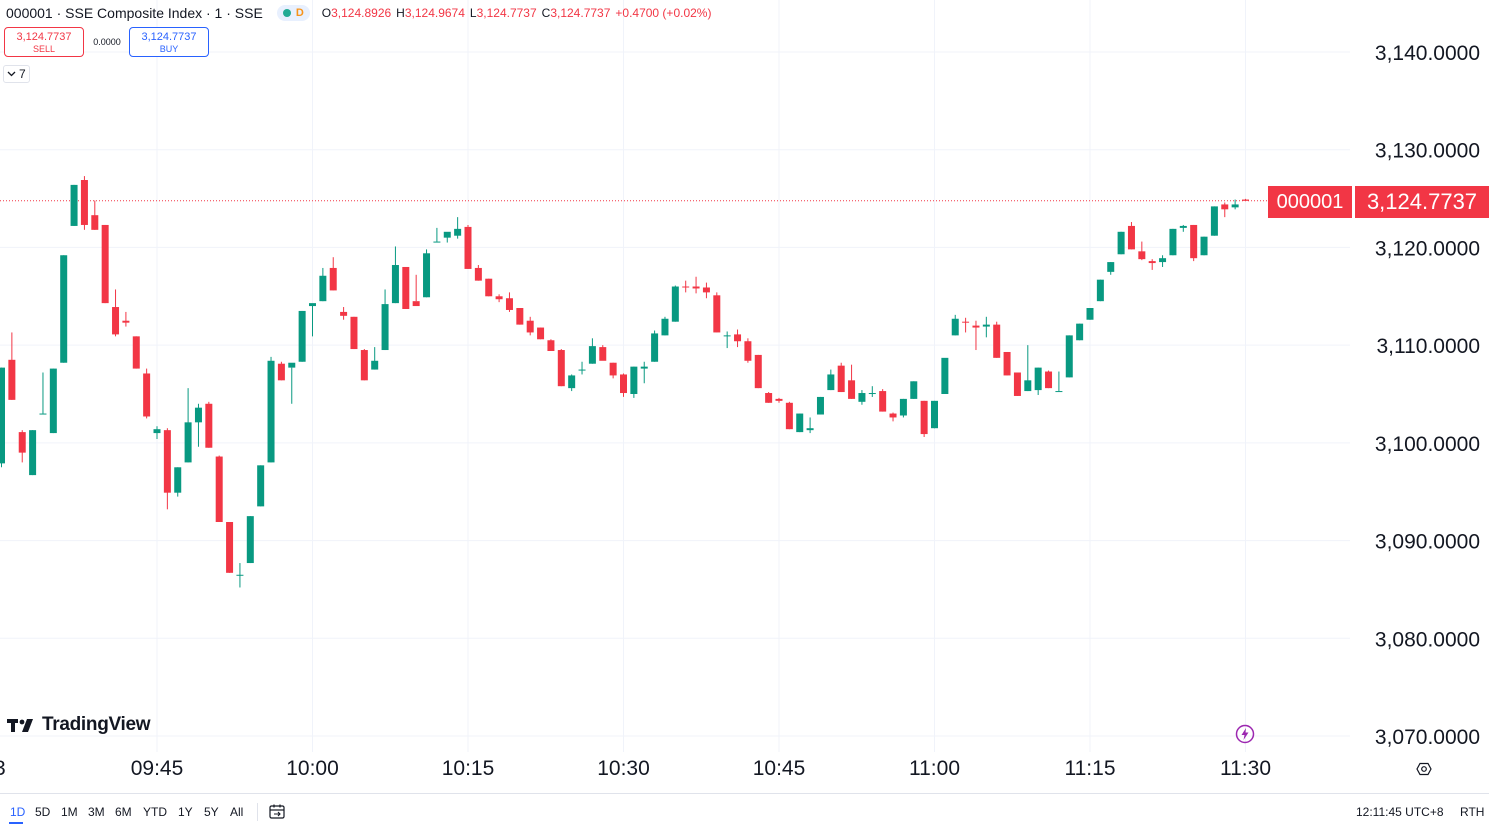  What do you see at coordinates (18, 812) in the screenshot?
I see `range-1d: 1D` at bounding box center [18, 812].